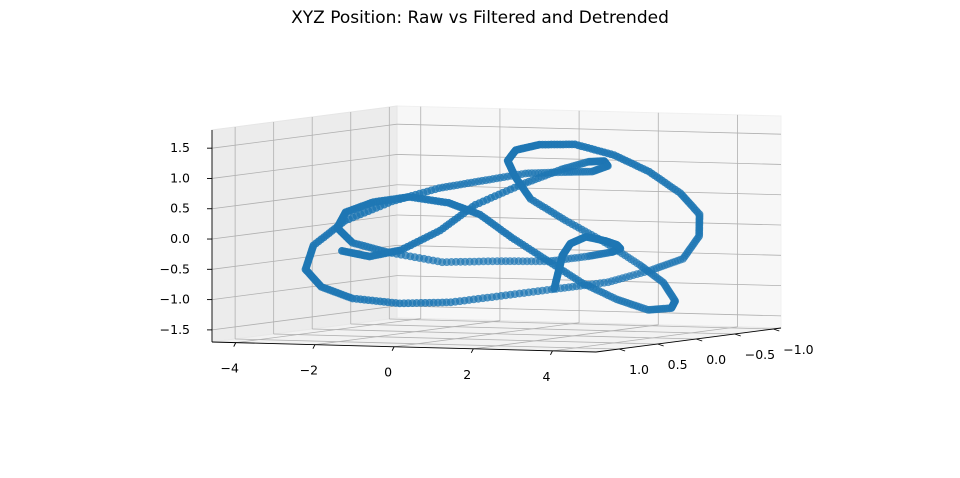 The image size is (960, 478). I want to click on y-axis-line, so click(688, 340).